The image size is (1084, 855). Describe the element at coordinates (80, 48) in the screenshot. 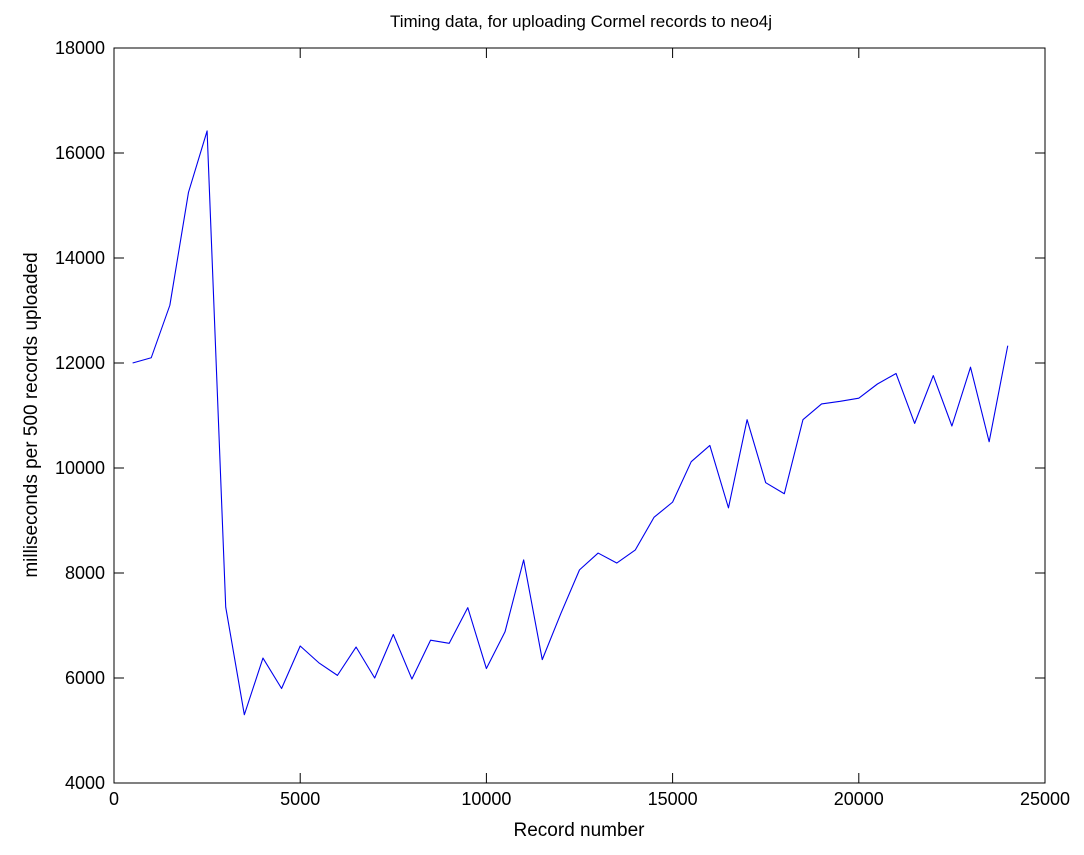

I see `y-tick-label: 18000` at that location.